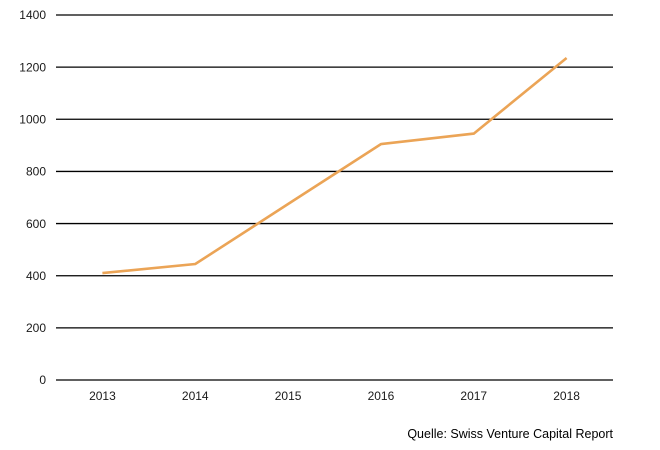 The image size is (660, 450). Describe the element at coordinates (473, 396) in the screenshot. I see `x-tick-label: 2017` at that location.